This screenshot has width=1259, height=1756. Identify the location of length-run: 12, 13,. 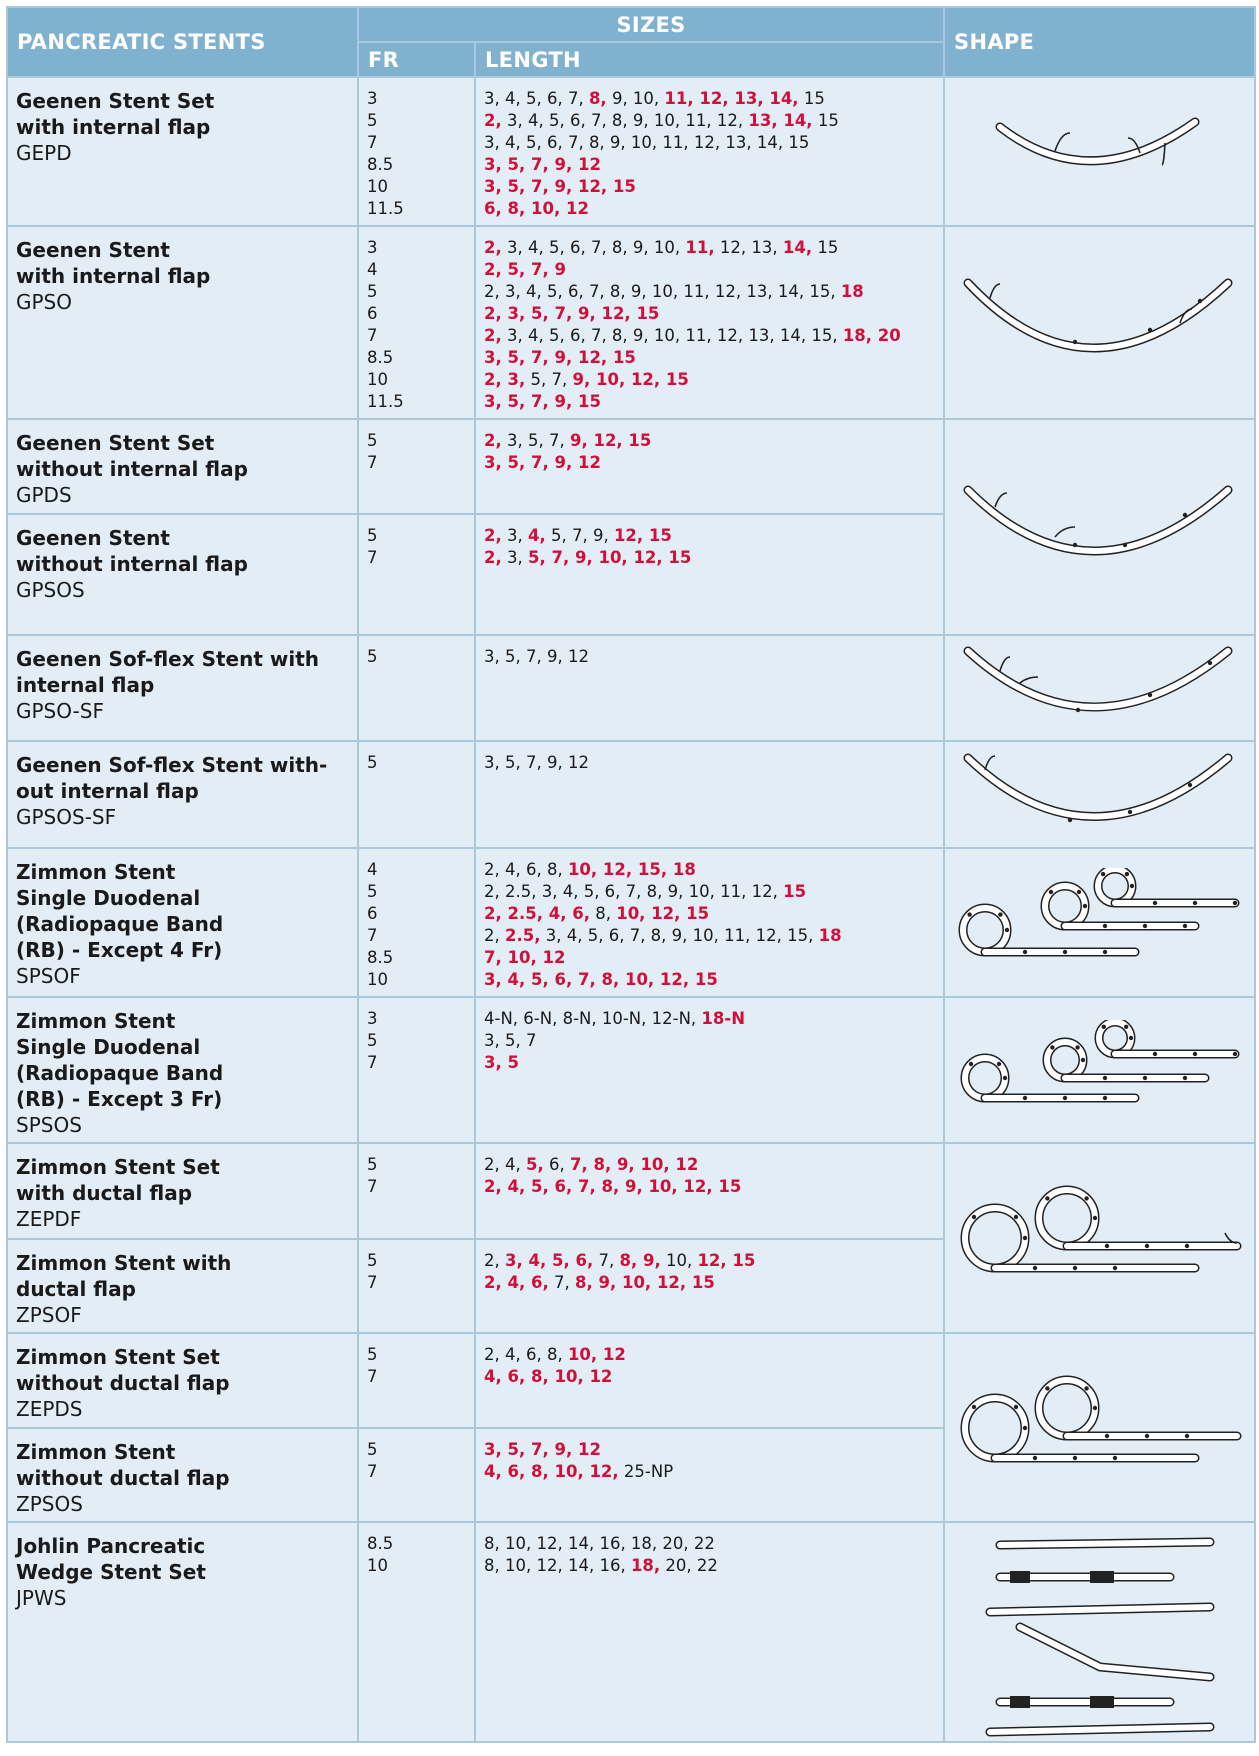
(748, 247).